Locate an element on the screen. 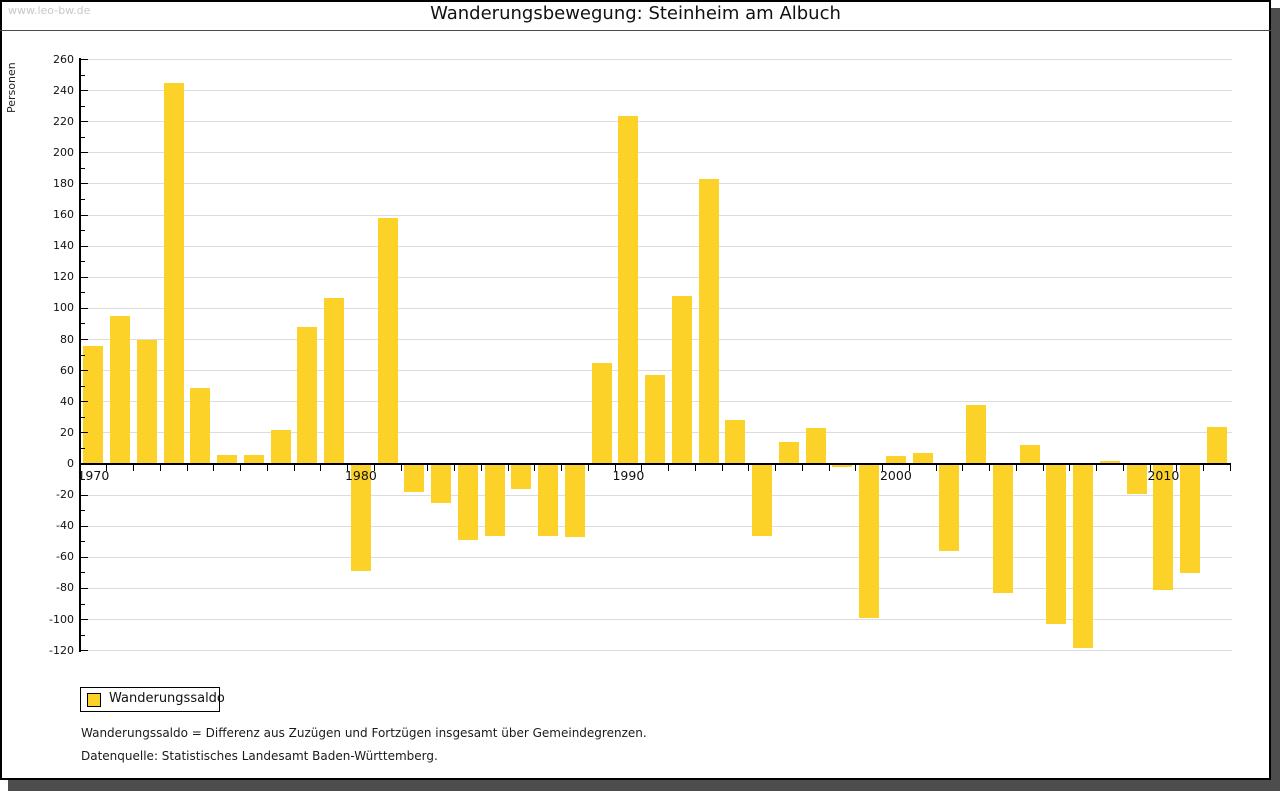 This screenshot has width=1280, height=791. legend-label: Wanderungssaldo is located at coordinates (167, 698).